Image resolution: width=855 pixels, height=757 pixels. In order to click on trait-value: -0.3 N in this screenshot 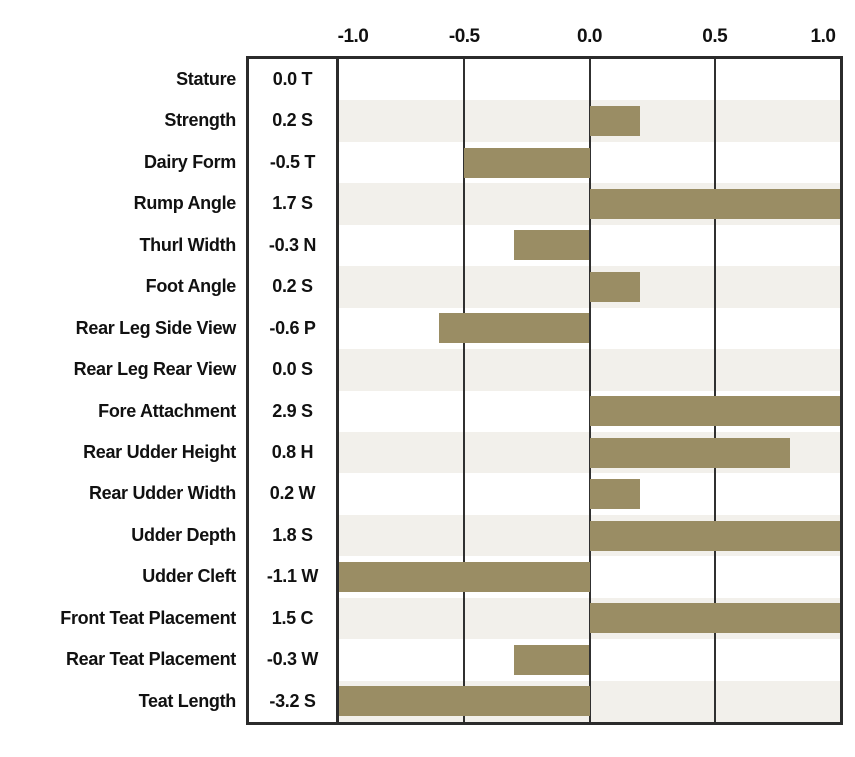, I will do `click(292, 244)`.